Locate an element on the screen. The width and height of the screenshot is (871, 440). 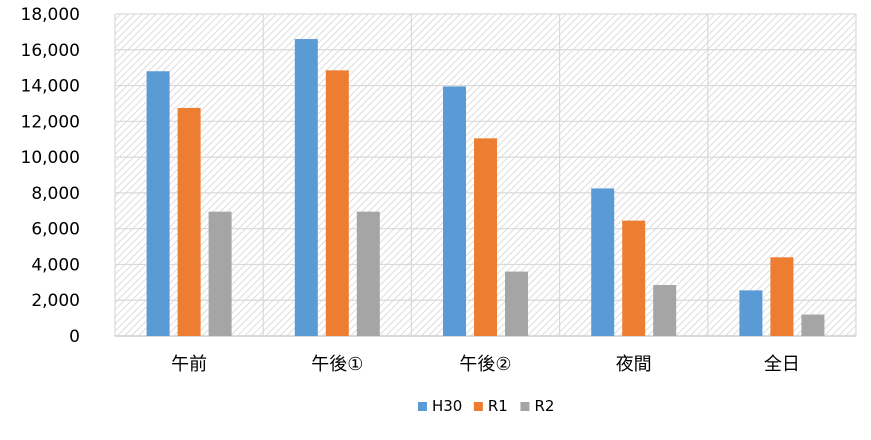
x-axis-labels: 午前 午後① 午後② 夜間 全日 is located at coordinates (485, 364).